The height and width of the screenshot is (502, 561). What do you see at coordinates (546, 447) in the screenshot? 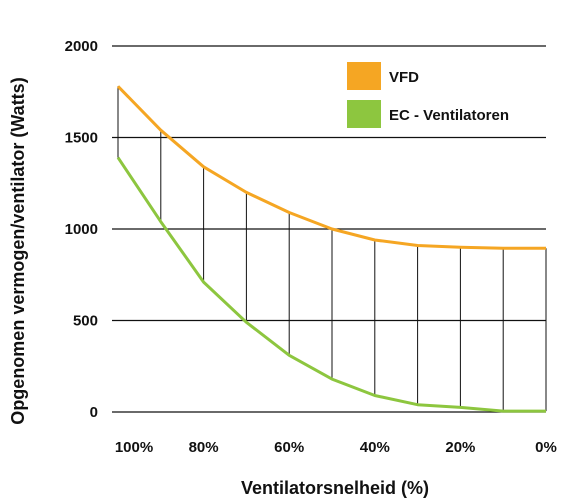
I see `x-tick-label: 0%` at bounding box center [546, 447].